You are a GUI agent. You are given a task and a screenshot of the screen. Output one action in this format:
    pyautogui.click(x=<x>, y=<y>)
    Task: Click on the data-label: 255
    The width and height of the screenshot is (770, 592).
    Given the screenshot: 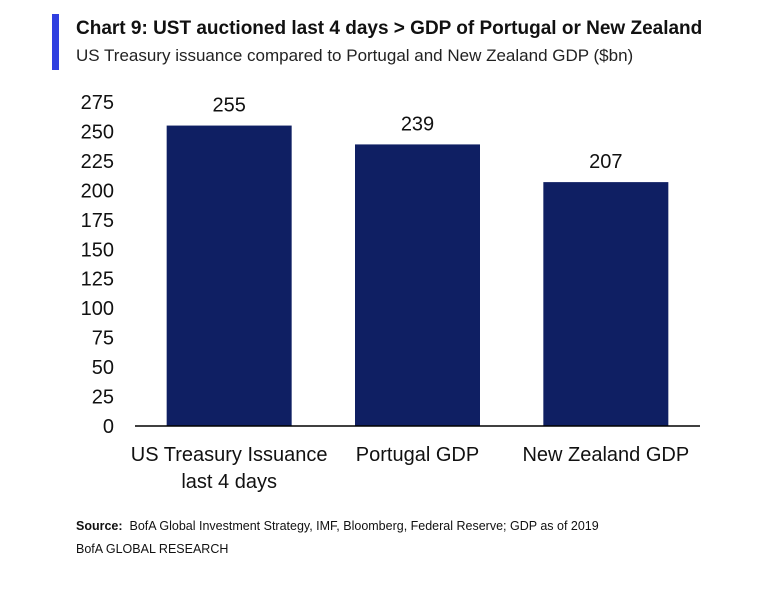 What is the action you would take?
    pyautogui.click(x=228, y=106)
    